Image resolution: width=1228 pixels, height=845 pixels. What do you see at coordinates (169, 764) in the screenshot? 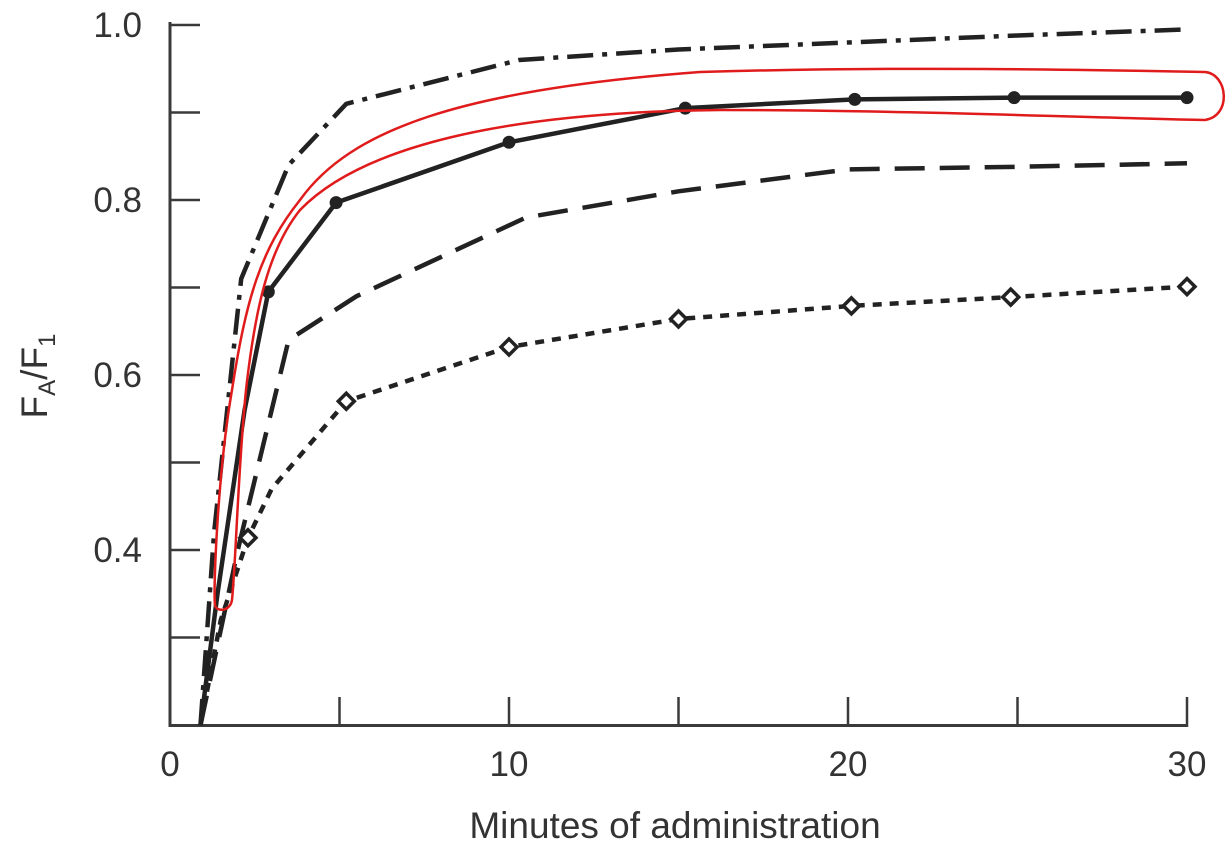
I see `x-tick-label: 0` at bounding box center [169, 764].